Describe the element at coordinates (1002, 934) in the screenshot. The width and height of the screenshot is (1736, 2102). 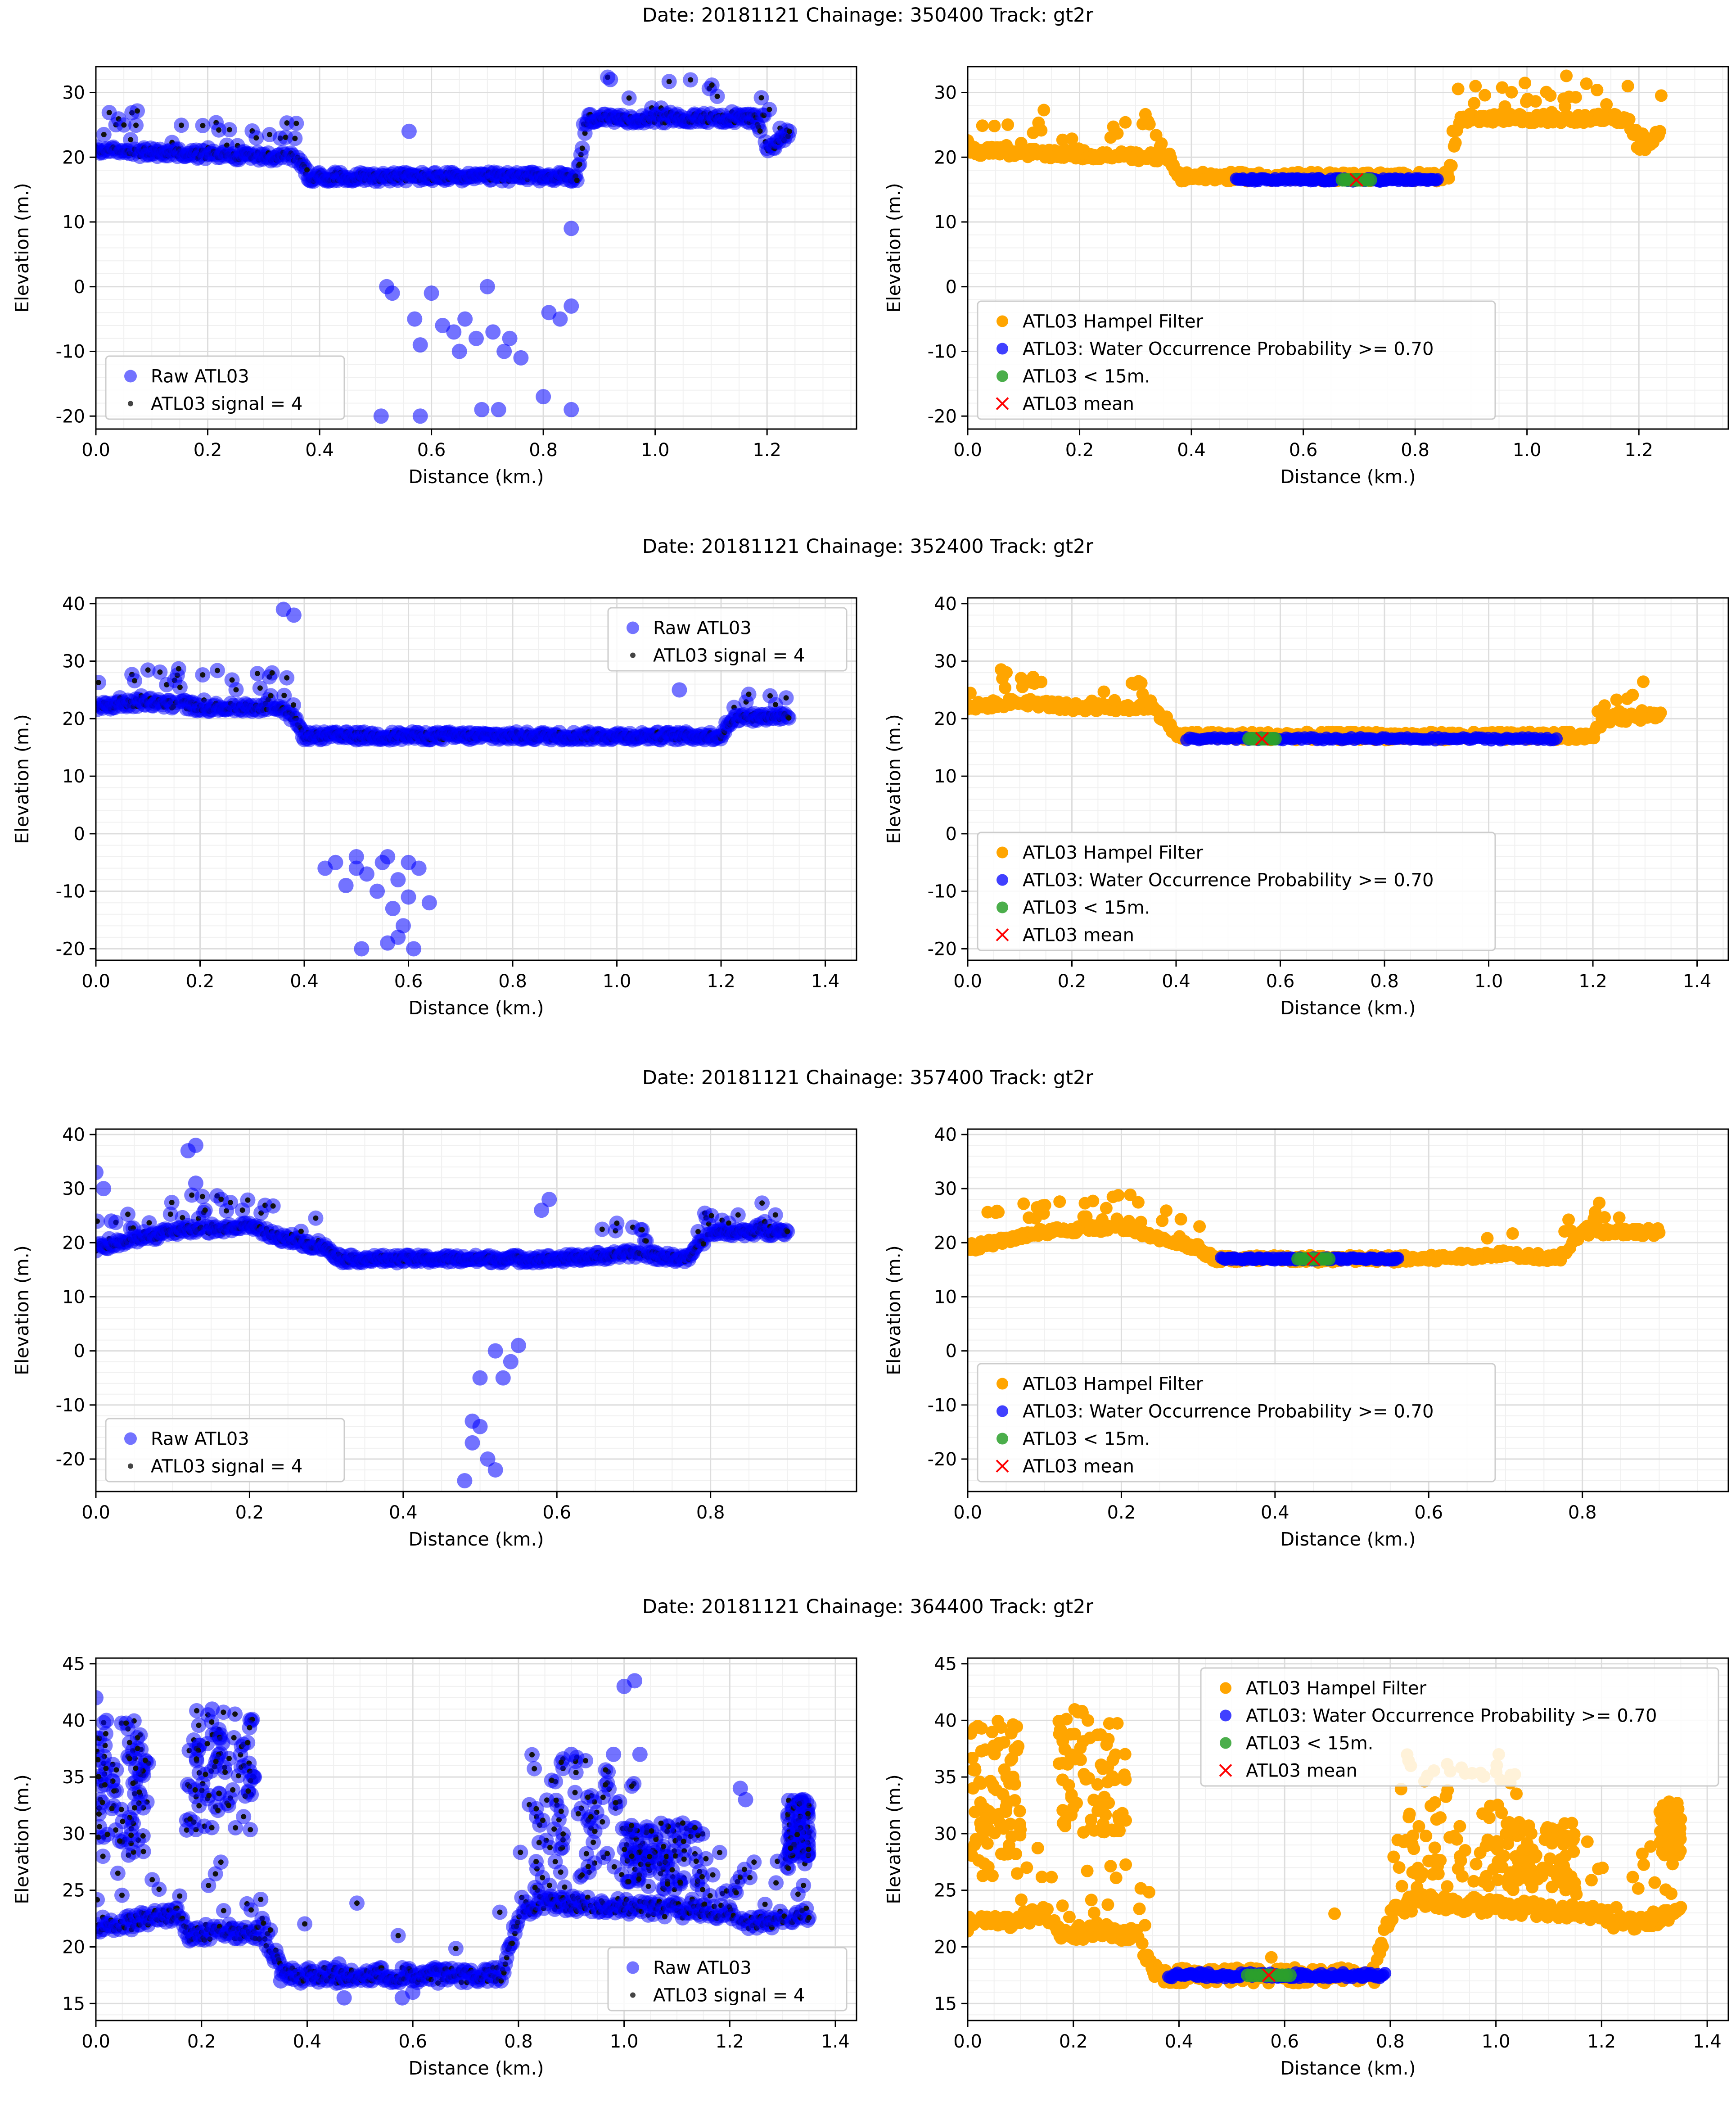
I see `legend-marker-mean` at that location.